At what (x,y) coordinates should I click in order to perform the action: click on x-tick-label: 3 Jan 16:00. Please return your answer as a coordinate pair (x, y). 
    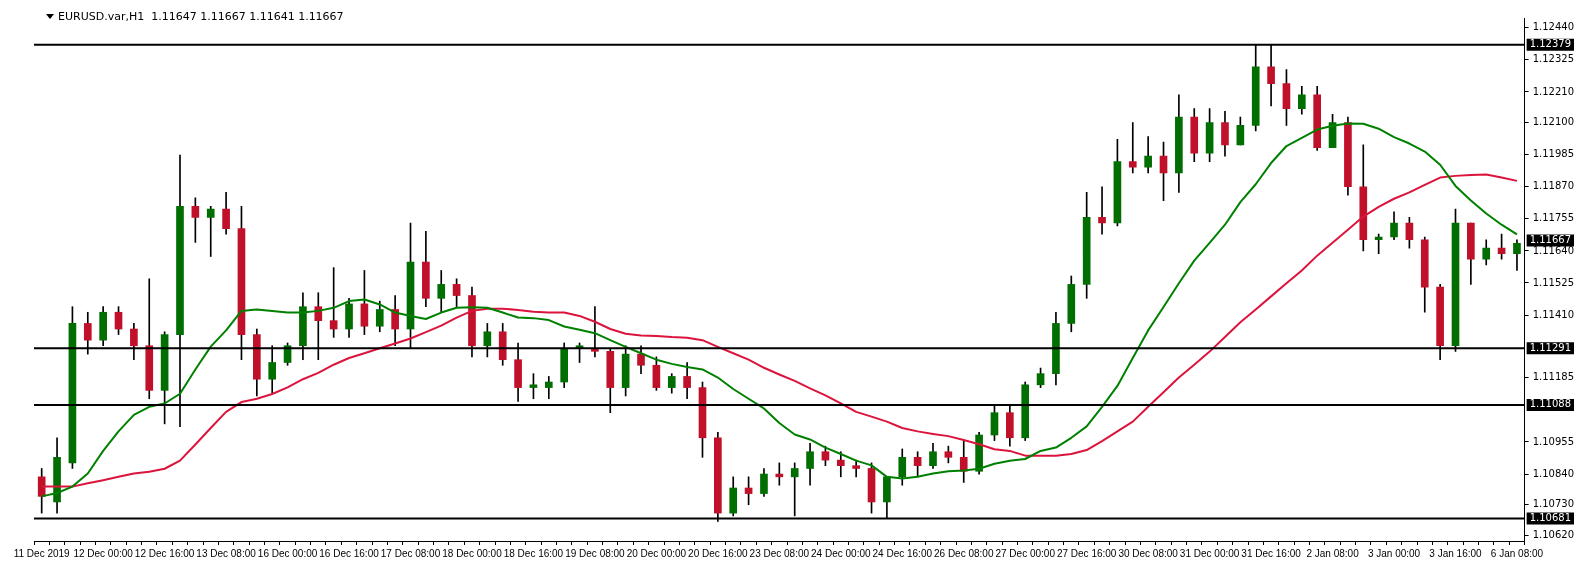
    Looking at the image, I should click on (1456, 553).